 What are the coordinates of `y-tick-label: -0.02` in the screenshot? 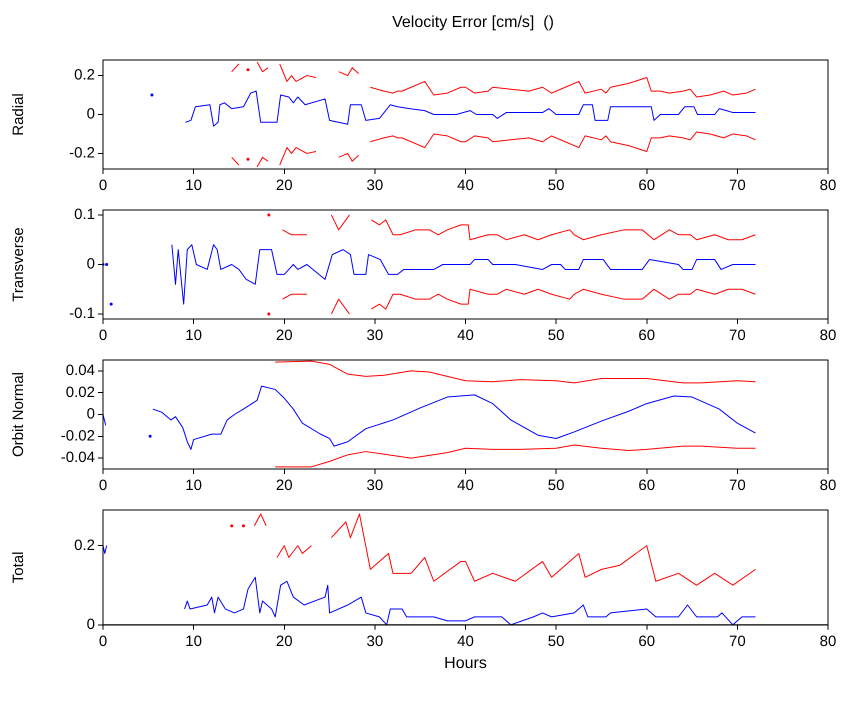 It's located at (77, 435).